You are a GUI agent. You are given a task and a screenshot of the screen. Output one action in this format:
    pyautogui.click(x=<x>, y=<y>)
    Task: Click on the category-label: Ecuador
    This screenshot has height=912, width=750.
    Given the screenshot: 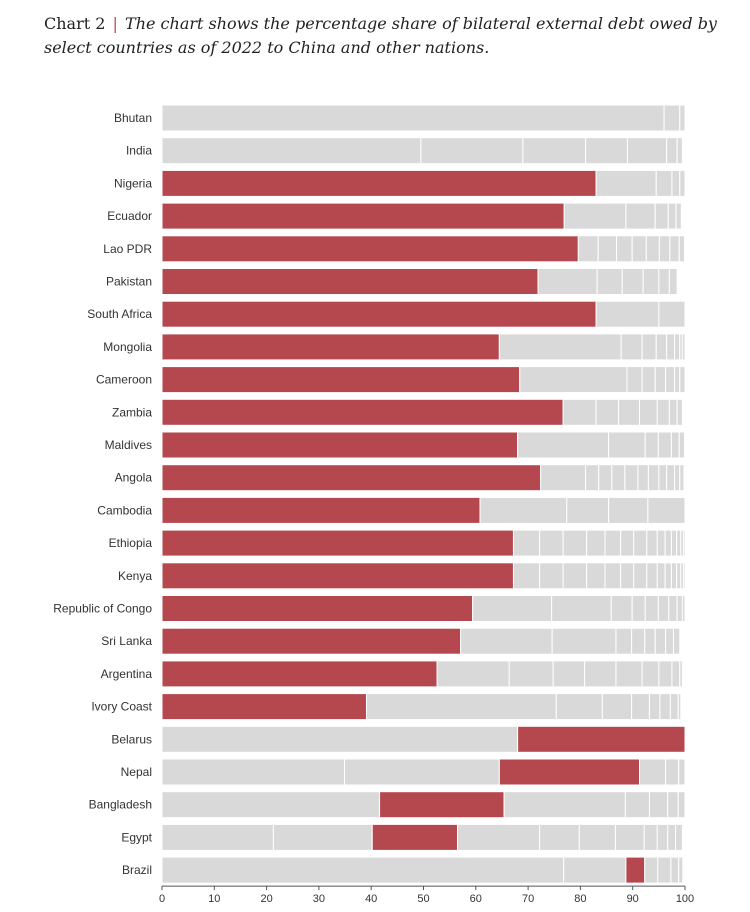 What is the action you would take?
    pyautogui.click(x=129, y=216)
    